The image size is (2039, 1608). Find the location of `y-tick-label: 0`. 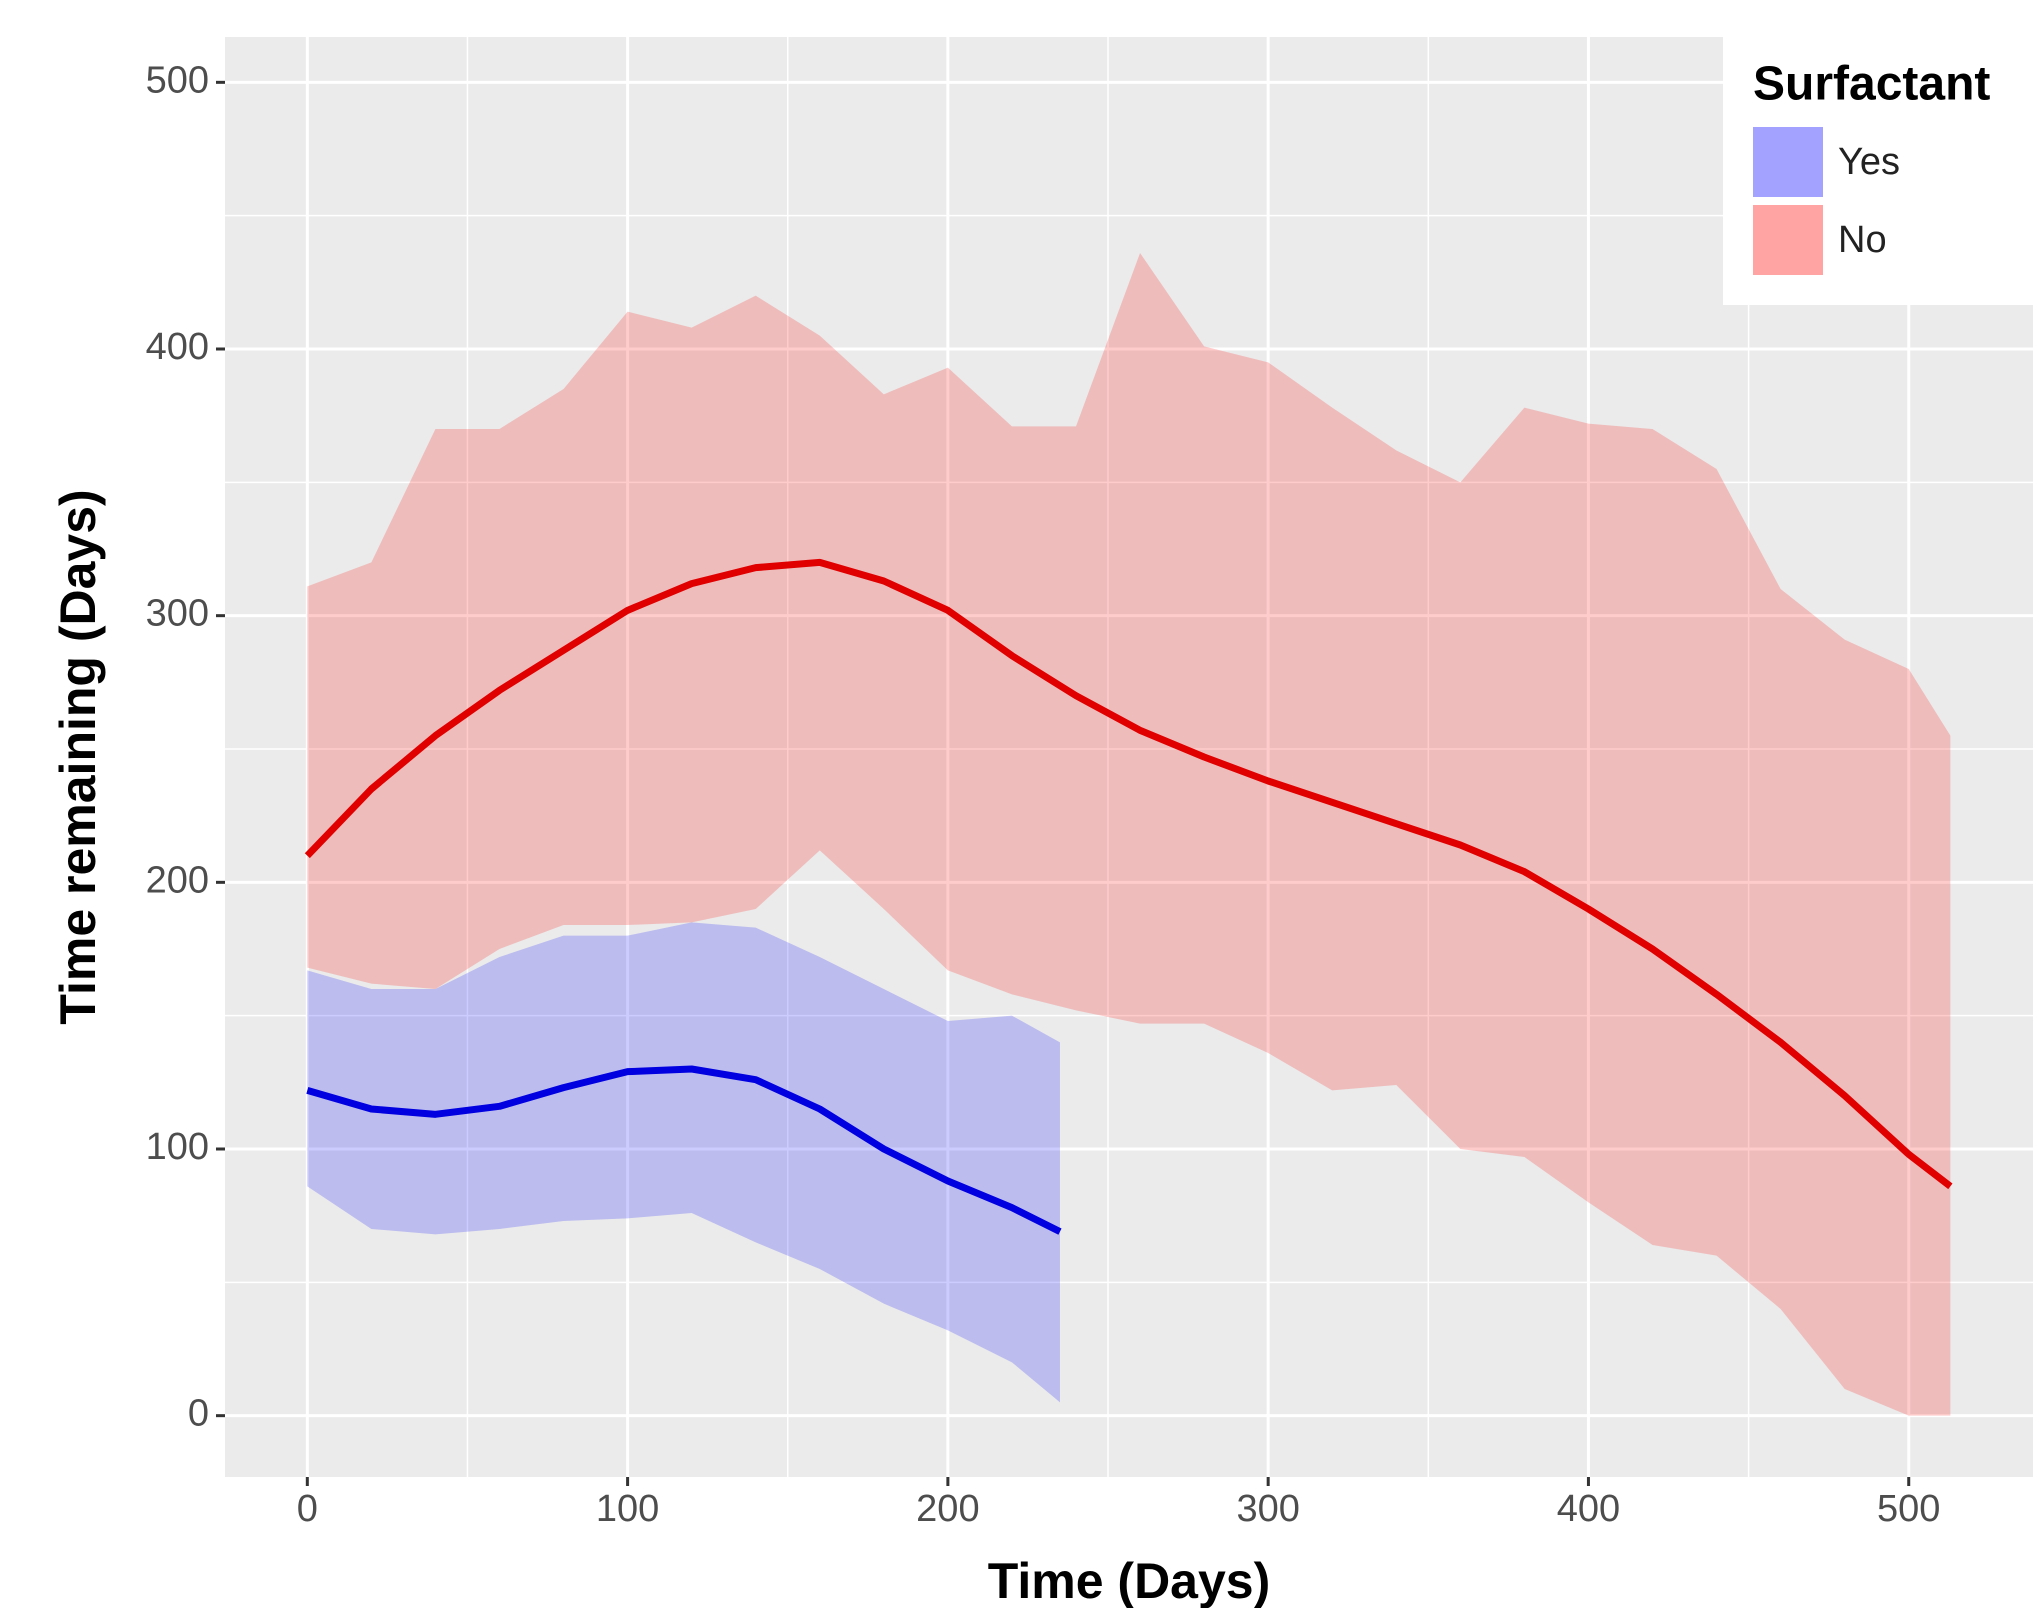

y-tick-label: 0 is located at coordinates (198, 1414).